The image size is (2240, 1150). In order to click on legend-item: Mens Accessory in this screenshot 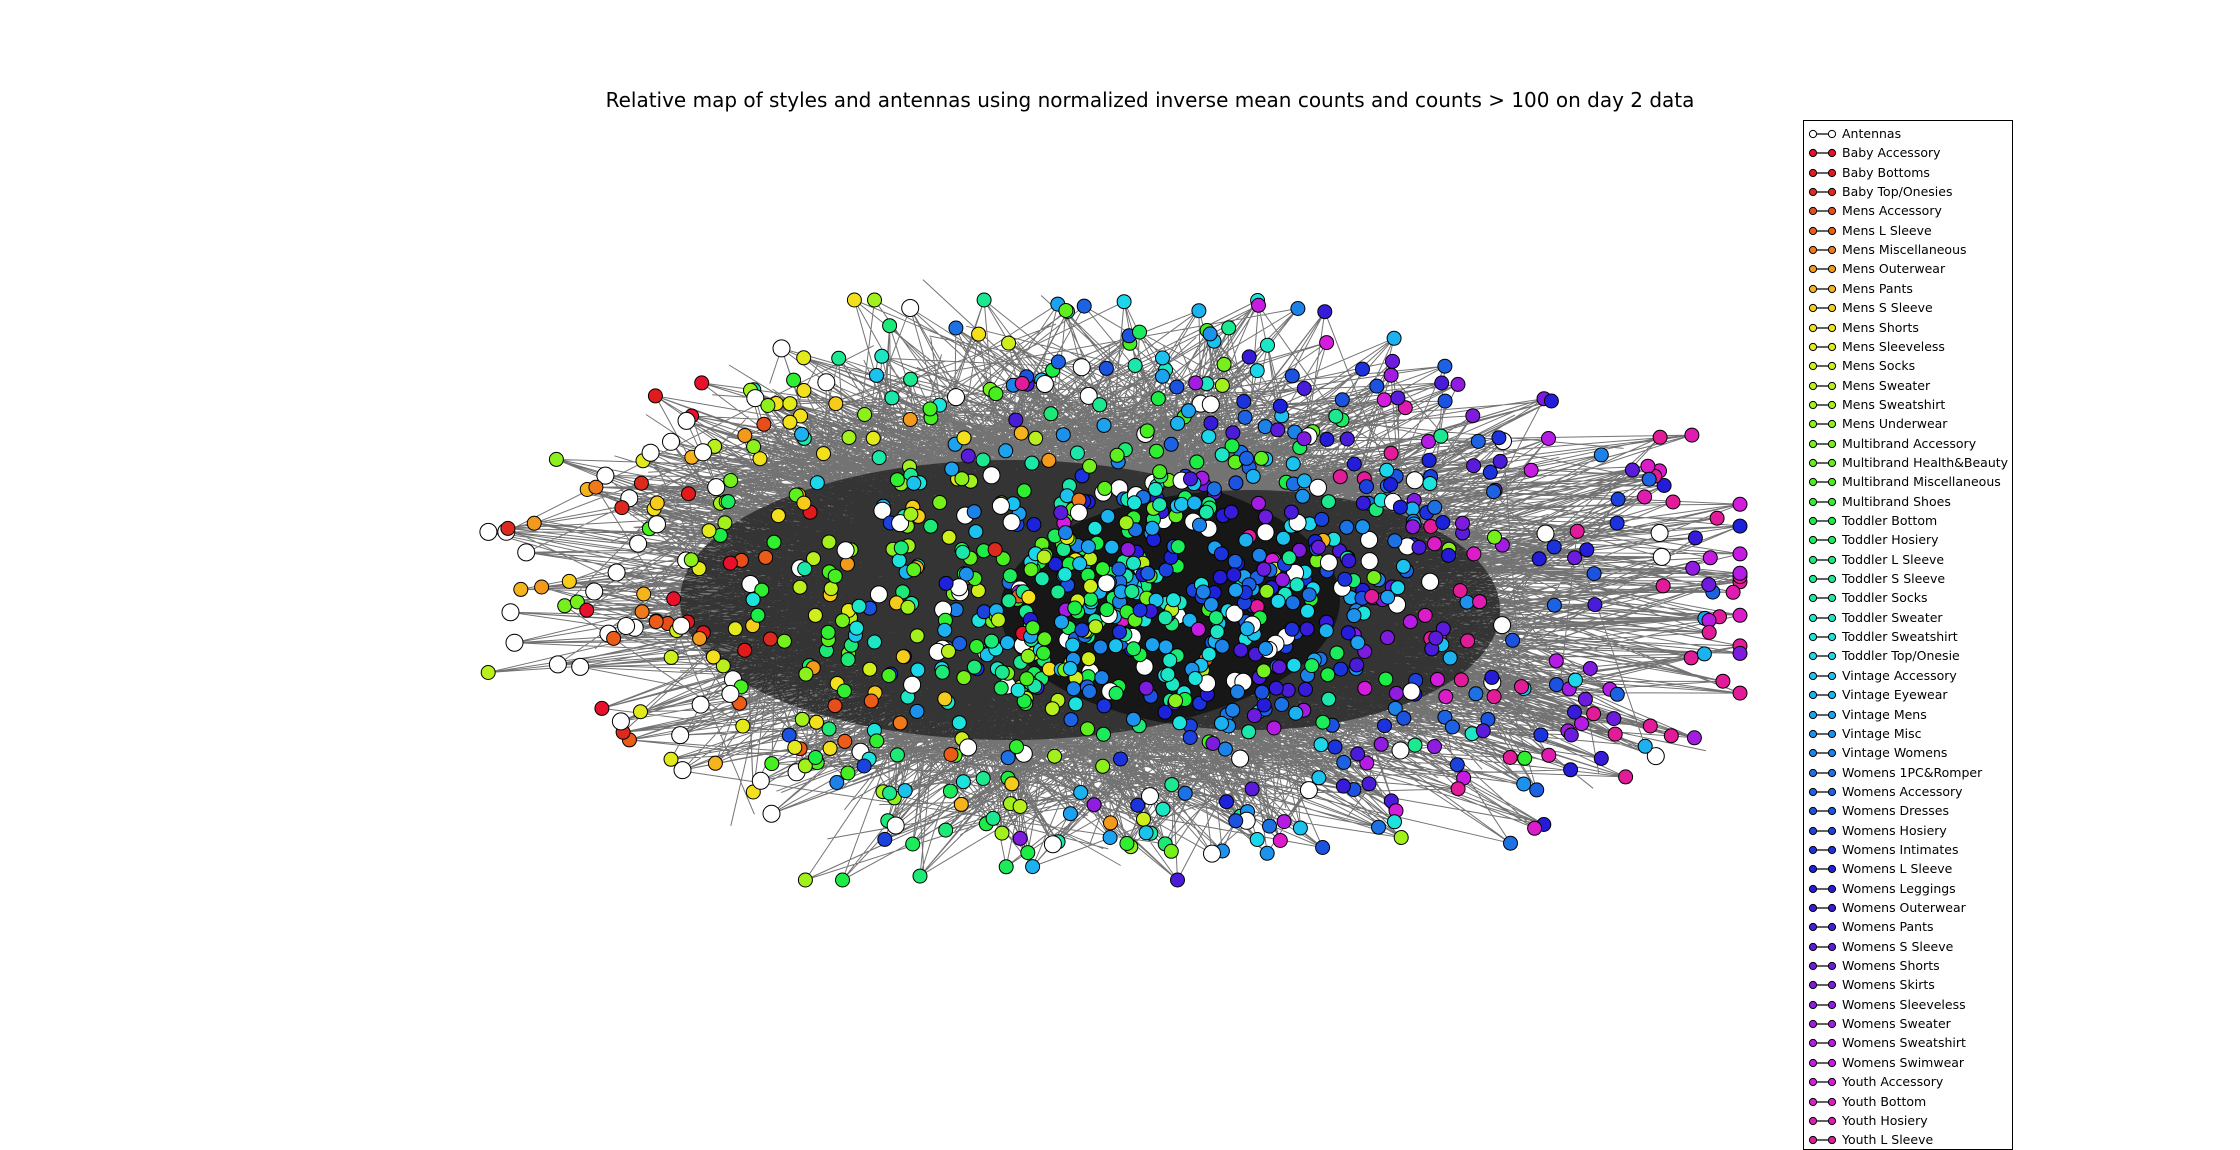, I will do `click(1908, 211)`.